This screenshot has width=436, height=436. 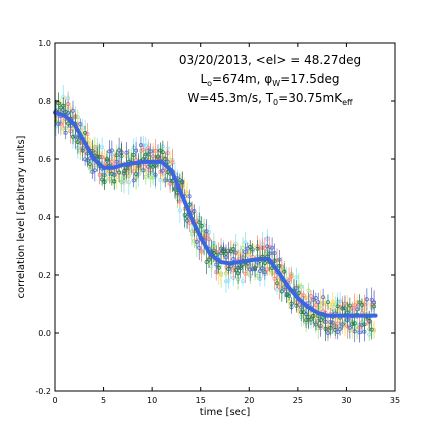 What do you see at coordinates (225, 412) in the screenshot?
I see `x-axis-label: time [sec]` at bounding box center [225, 412].